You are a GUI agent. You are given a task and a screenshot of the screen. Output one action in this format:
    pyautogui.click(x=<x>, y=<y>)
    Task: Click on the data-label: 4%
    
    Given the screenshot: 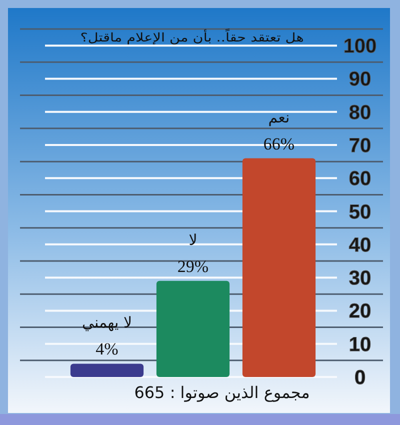 What is the action you would take?
    pyautogui.click(x=107, y=349)
    